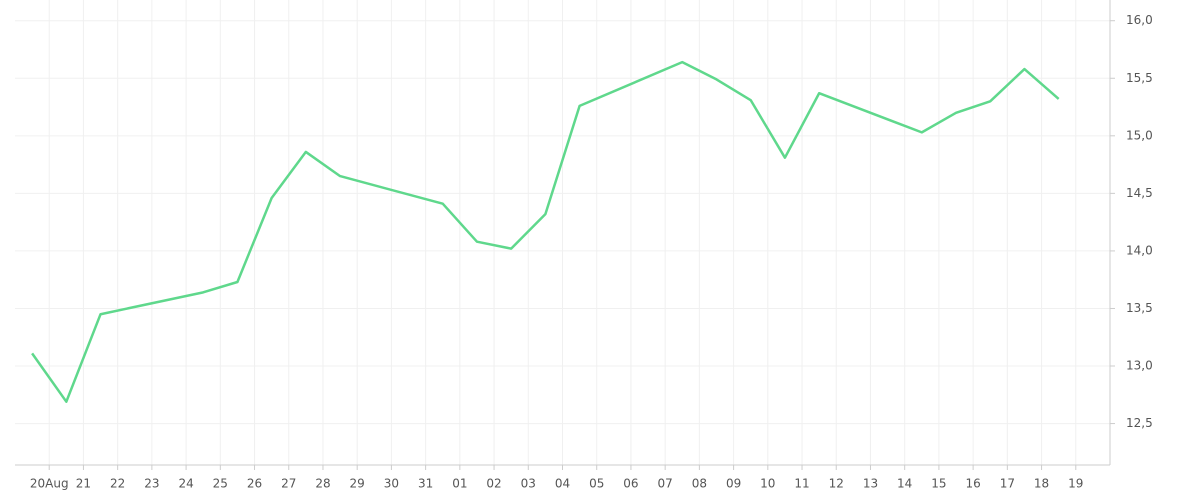 Image resolution: width=1200 pixels, height=500 pixels. What do you see at coordinates (288, 484) in the screenshot?
I see `x-tick-label: 27` at bounding box center [288, 484].